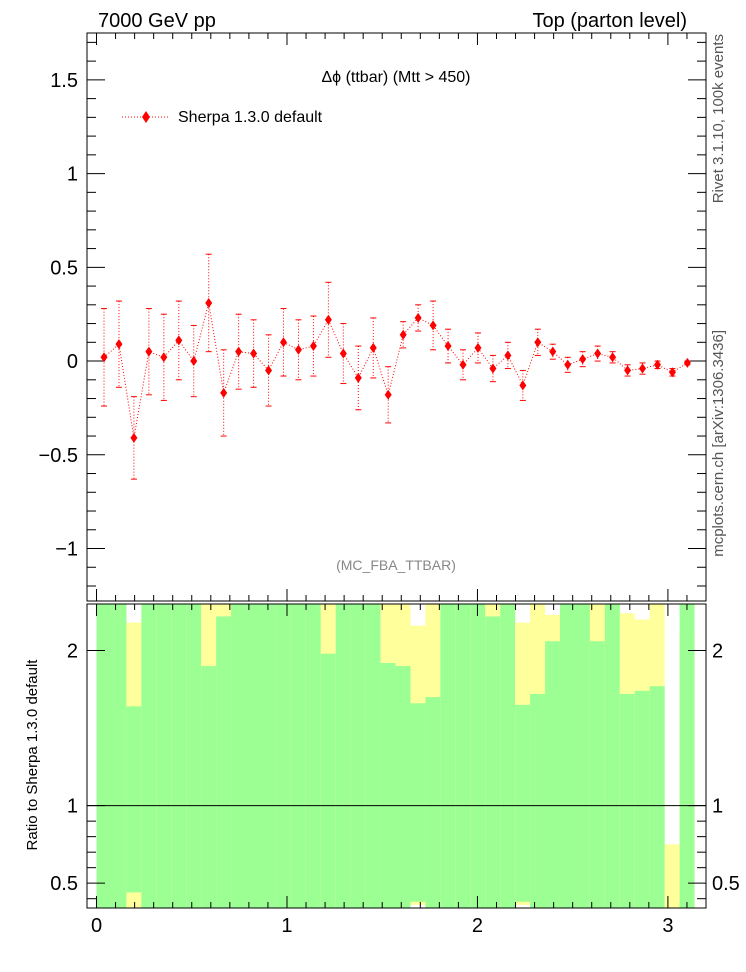 Image resolution: width=746 pixels, height=972 pixels. I want to click on side-label-mcplots: mcplots.cern.ch [arXiv:1306.3436], so click(718, 443).